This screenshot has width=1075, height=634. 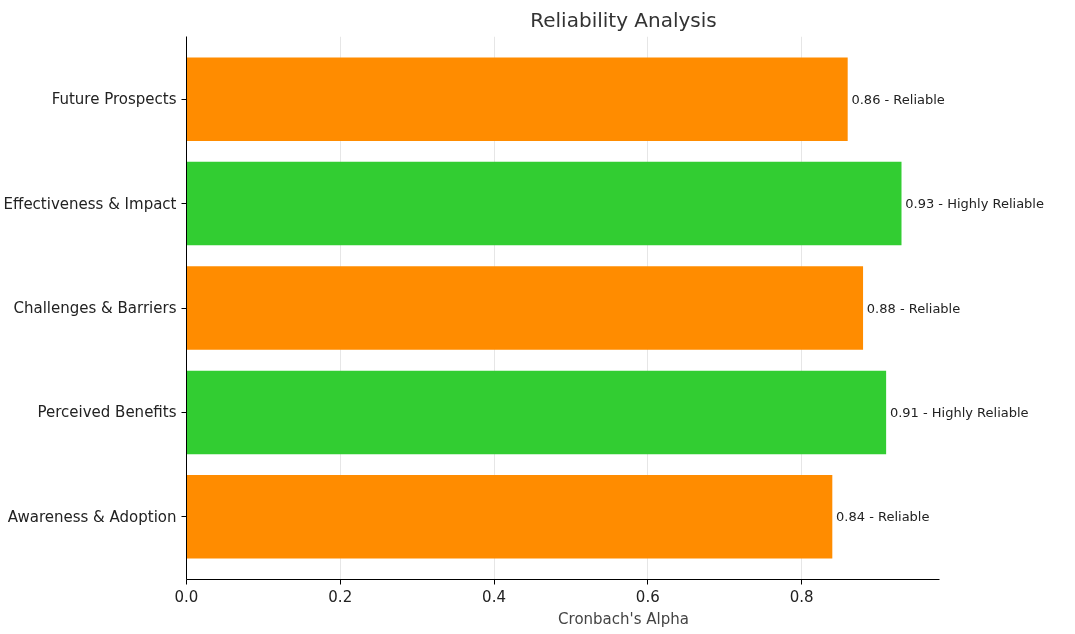 I want to click on y-tick-label: Effectiveness & Impact, so click(x=90, y=203).